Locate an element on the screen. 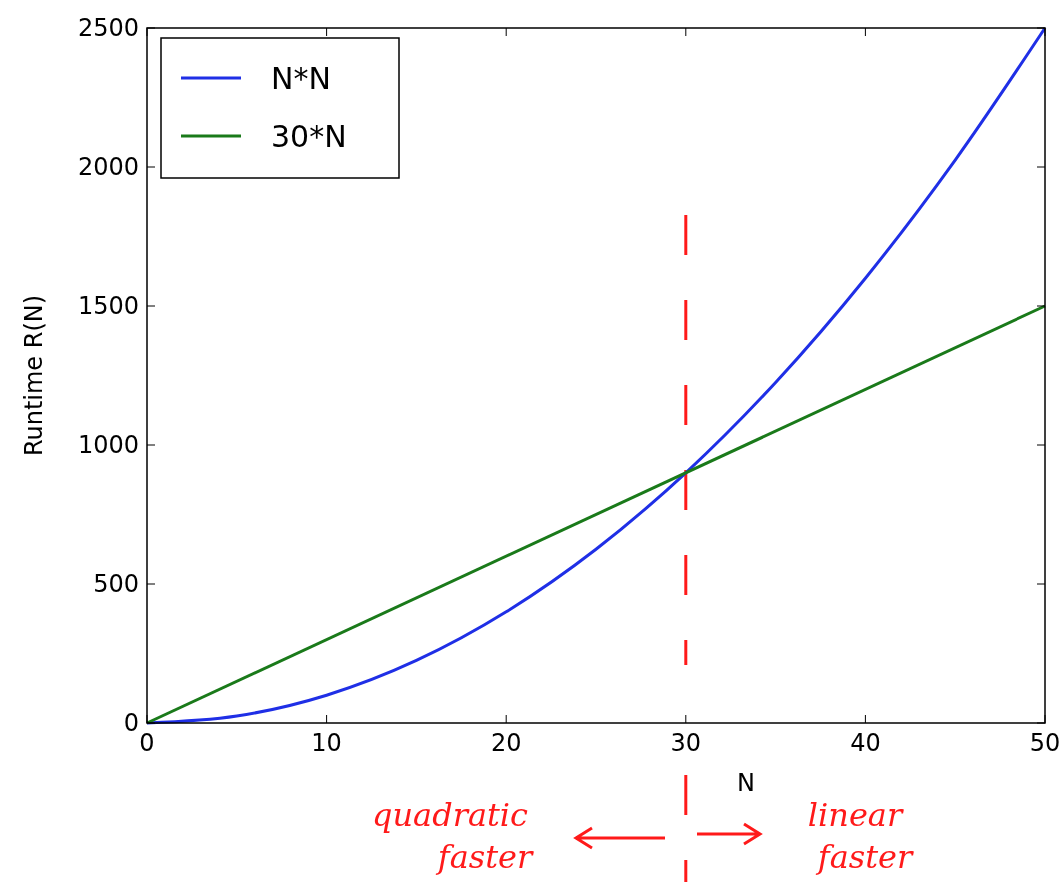 The image size is (1063, 882). x-tick-label: 30 is located at coordinates (686, 743).